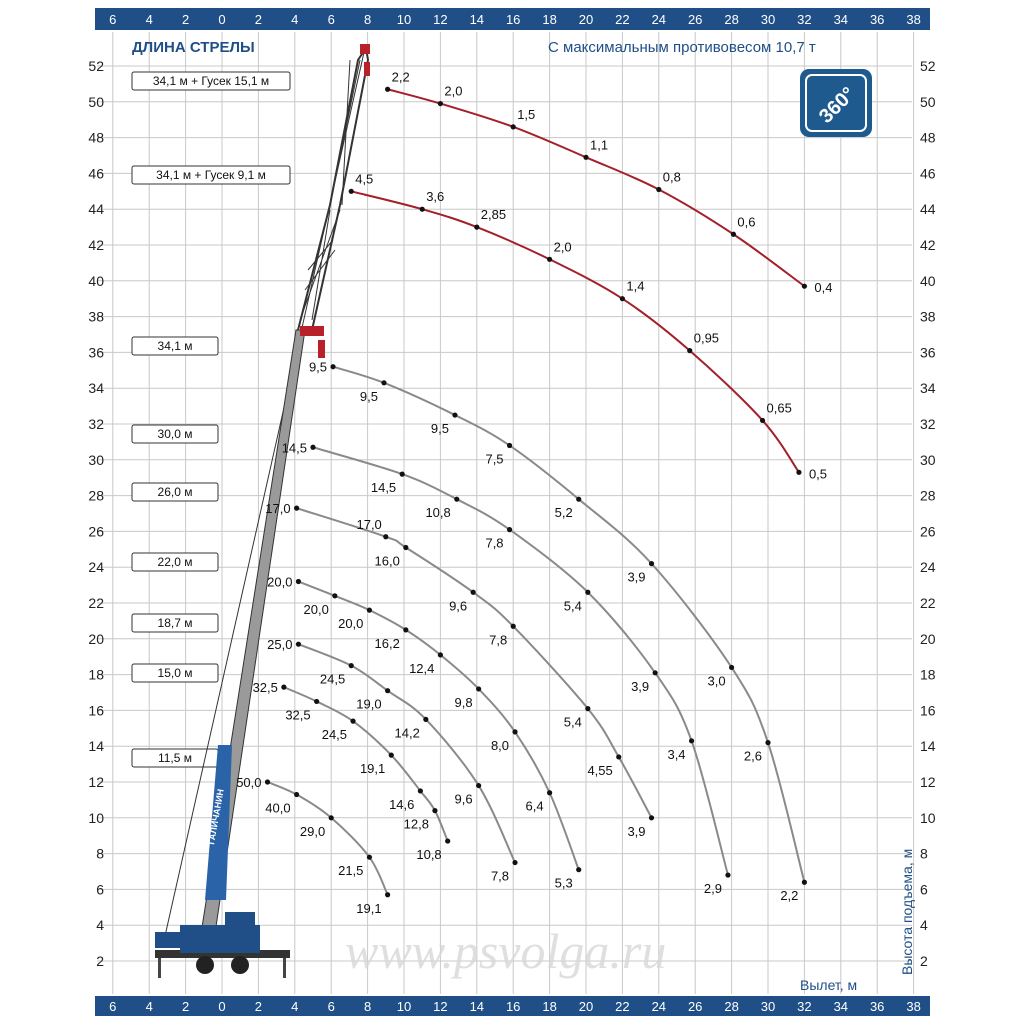 The height and width of the screenshot is (1024, 1024). What do you see at coordinates (573, 605) in the screenshot?
I see `load-label: 5,4` at bounding box center [573, 605].